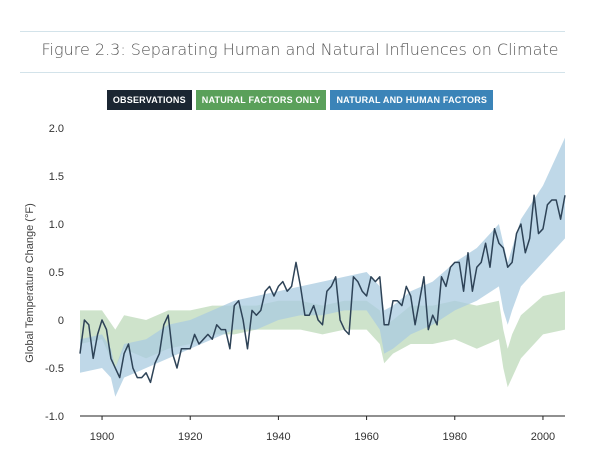 The image size is (600, 454). Describe the element at coordinates (54, 369) in the screenshot. I see `y-tick-label: -0.5` at that location.